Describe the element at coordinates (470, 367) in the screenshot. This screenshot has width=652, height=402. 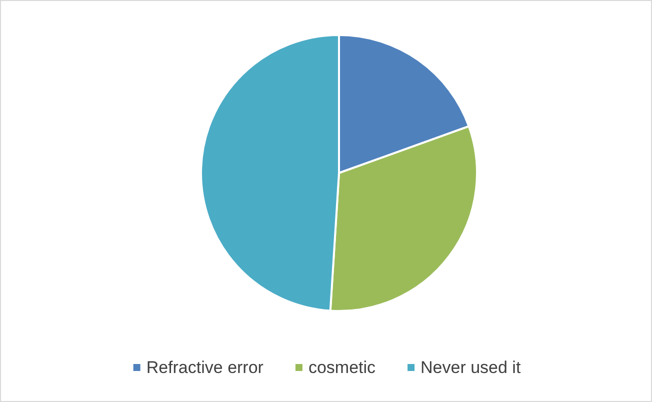
I see `legend-label: Never used it` at that location.